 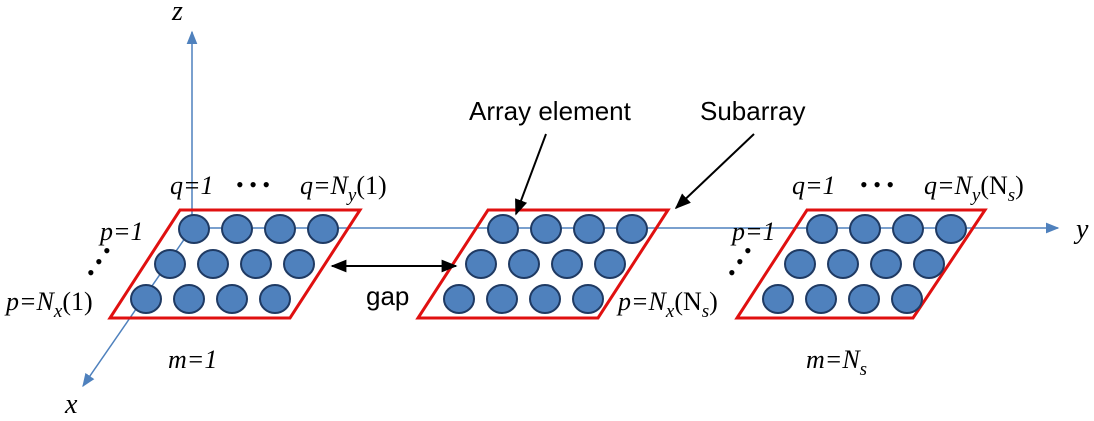 I want to click on subns-q-first: q=1, so click(x=814, y=185).